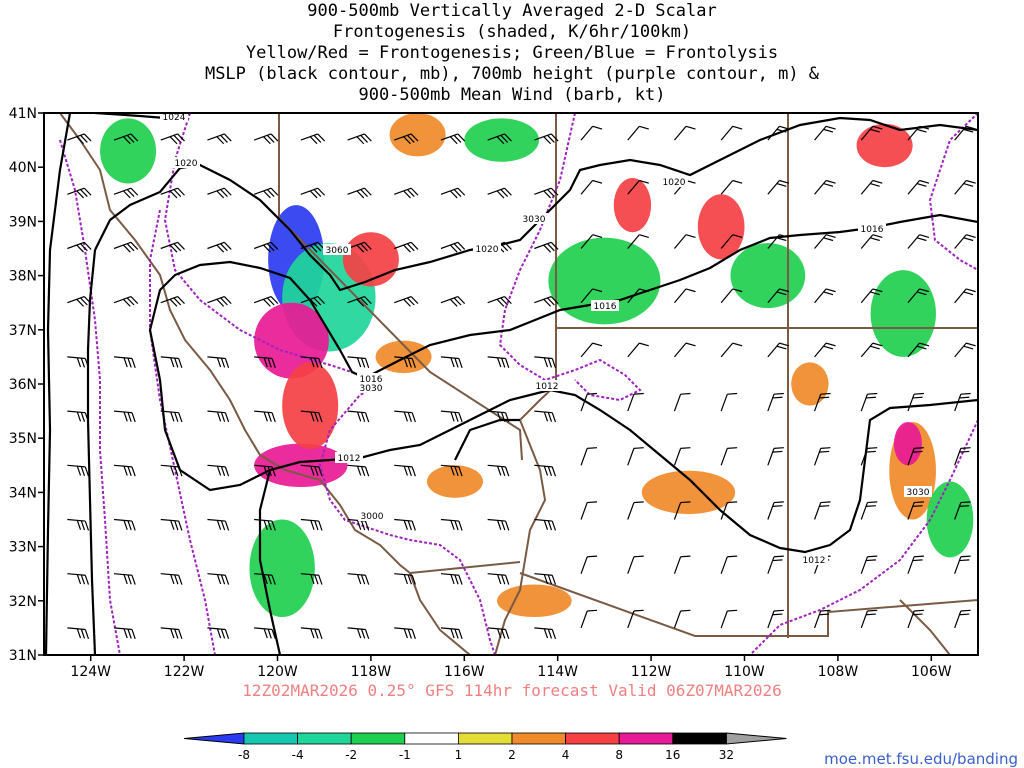 The height and width of the screenshot is (768, 1024). Describe the element at coordinates (186, 164) in the screenshot. I see `svg-text: 1020` at that location.